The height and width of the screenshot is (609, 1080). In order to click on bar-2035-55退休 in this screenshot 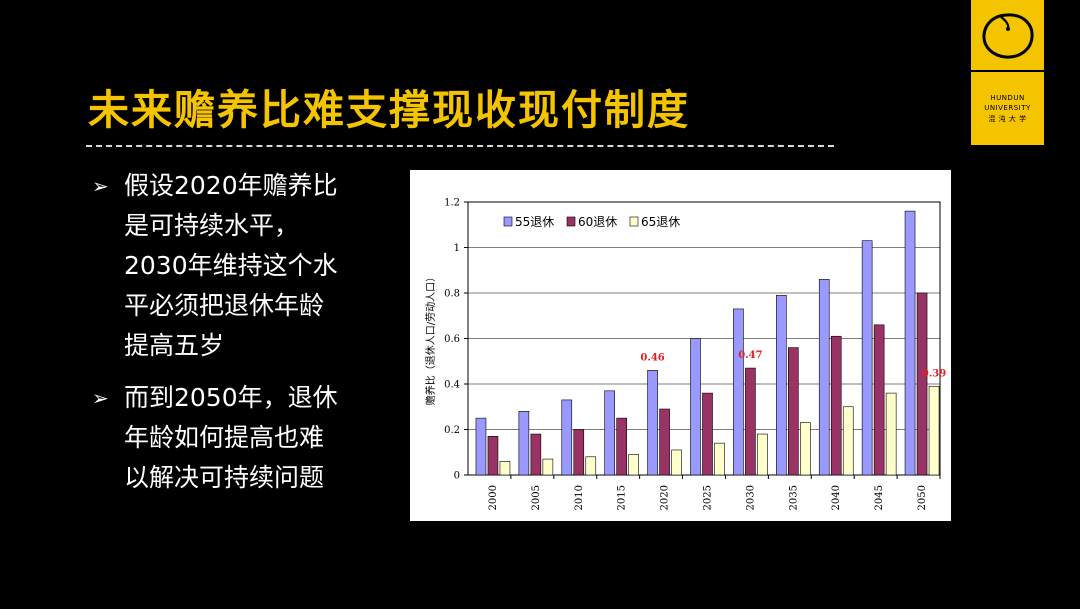, I will do `click(781, 385)`.